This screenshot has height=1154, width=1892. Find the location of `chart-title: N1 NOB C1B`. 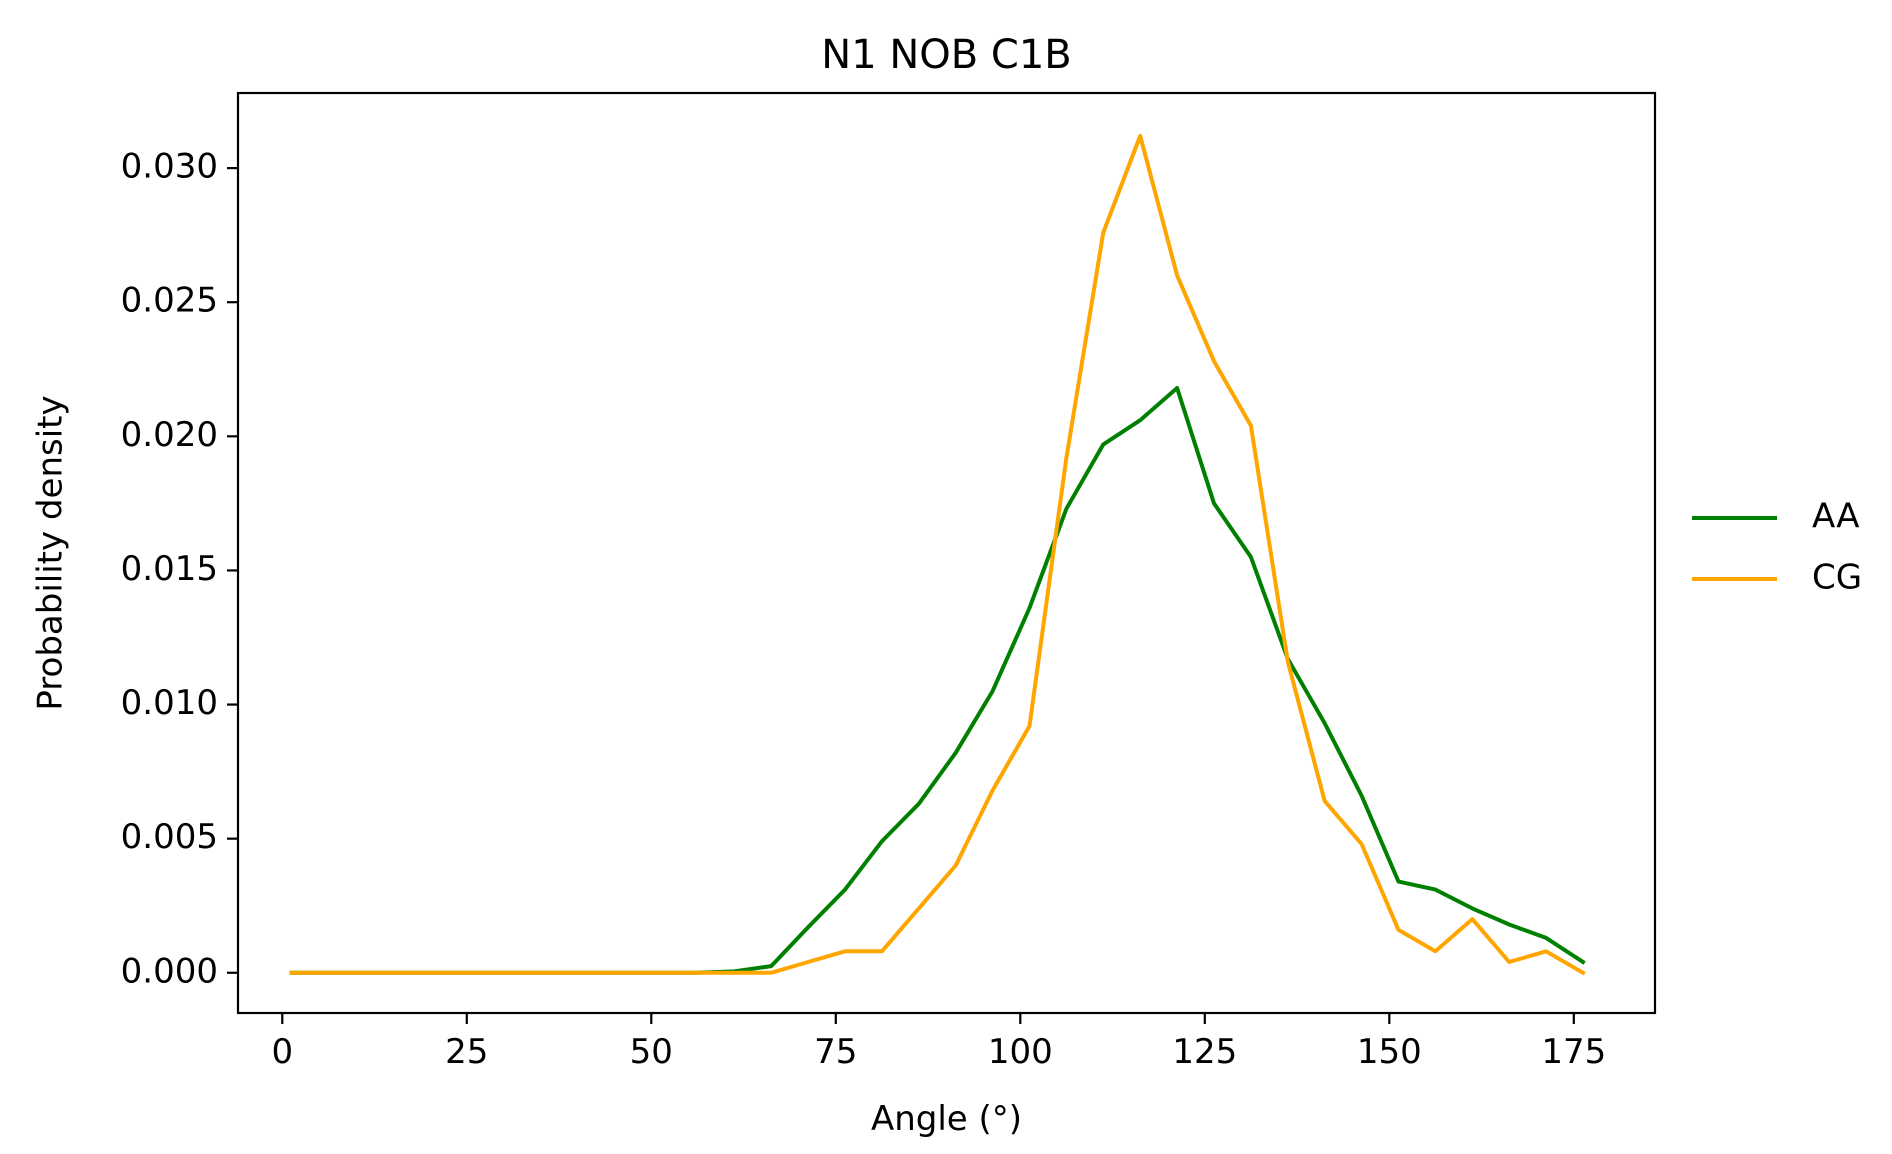

chart-title: N1 NOB C1B is located at coordinates (946, 55).